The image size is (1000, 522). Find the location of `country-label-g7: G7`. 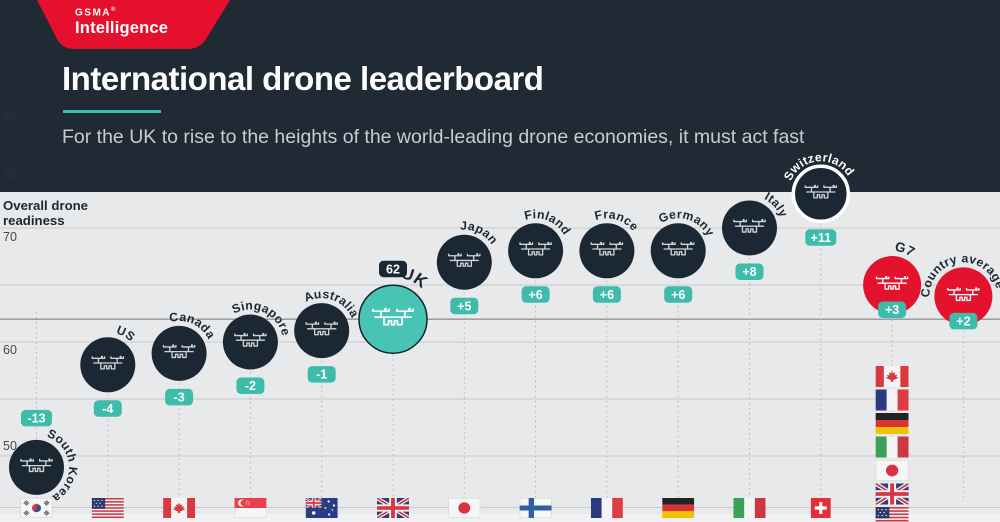

country-label-g7: G7 is located at coordinates (906, 249).